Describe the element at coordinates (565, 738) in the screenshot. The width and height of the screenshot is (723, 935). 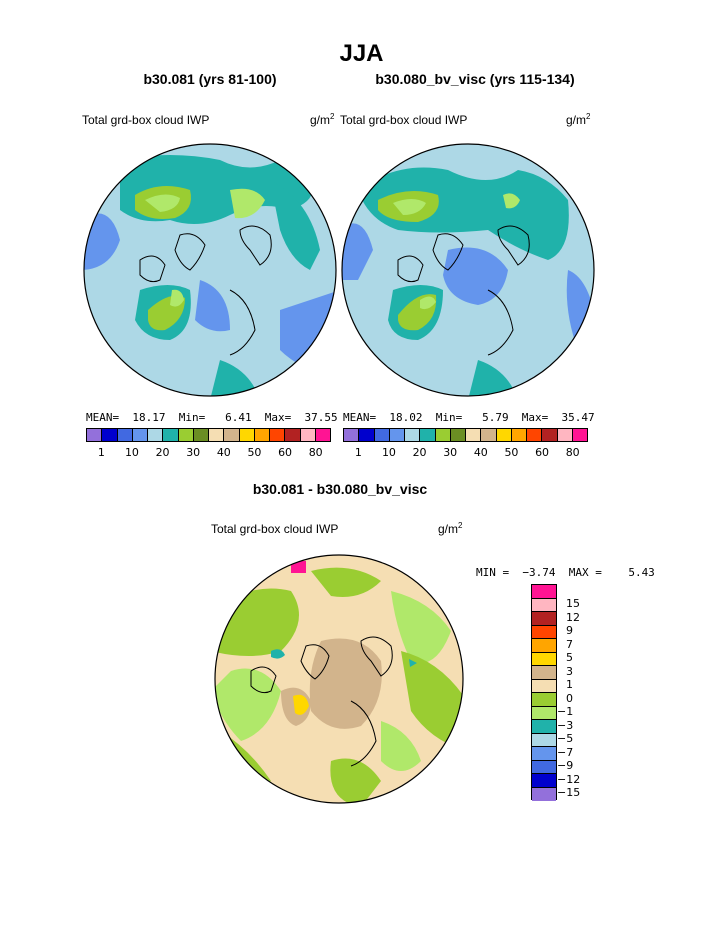
I see `colorbar-tick-label: −5` at that location.